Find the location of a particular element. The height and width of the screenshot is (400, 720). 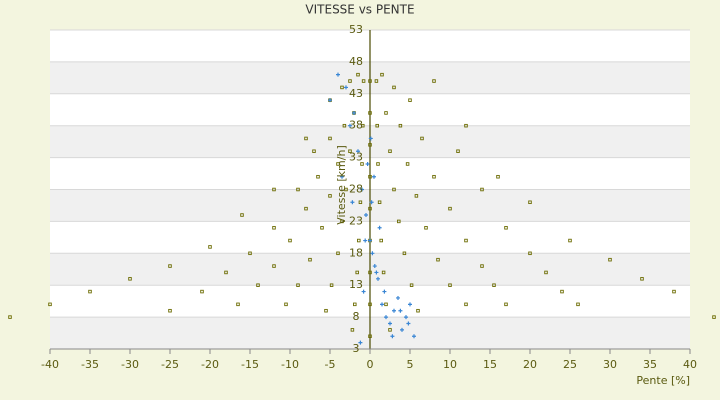

y-tick-label: 13 is located at coordinates (356, 284).